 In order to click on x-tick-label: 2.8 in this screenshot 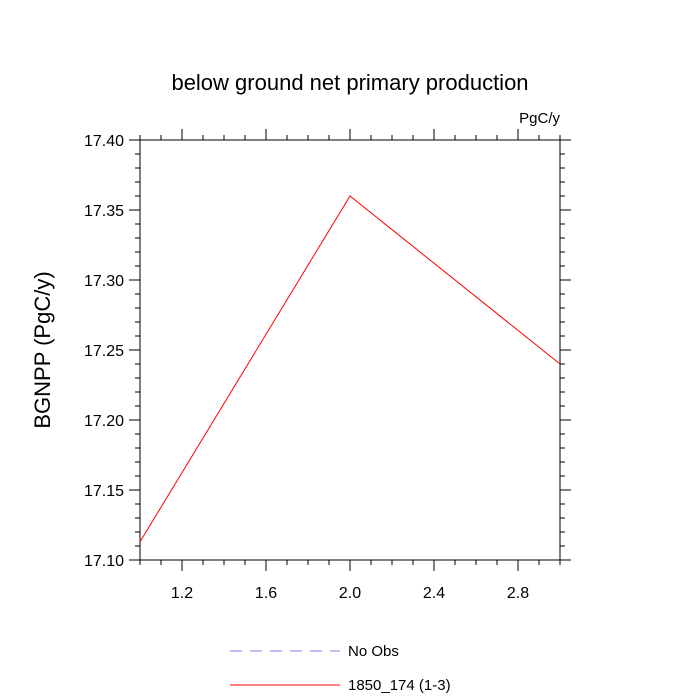, I will do `click(518, 593)`.